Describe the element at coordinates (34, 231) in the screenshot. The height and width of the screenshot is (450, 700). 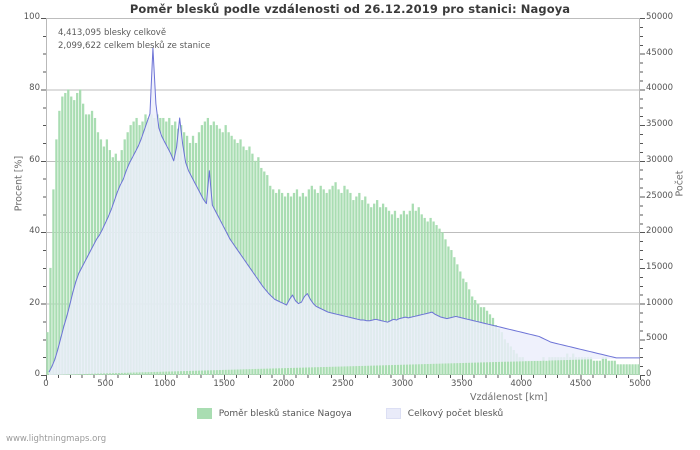
I see `y-tick-left-40: 40` at that location.